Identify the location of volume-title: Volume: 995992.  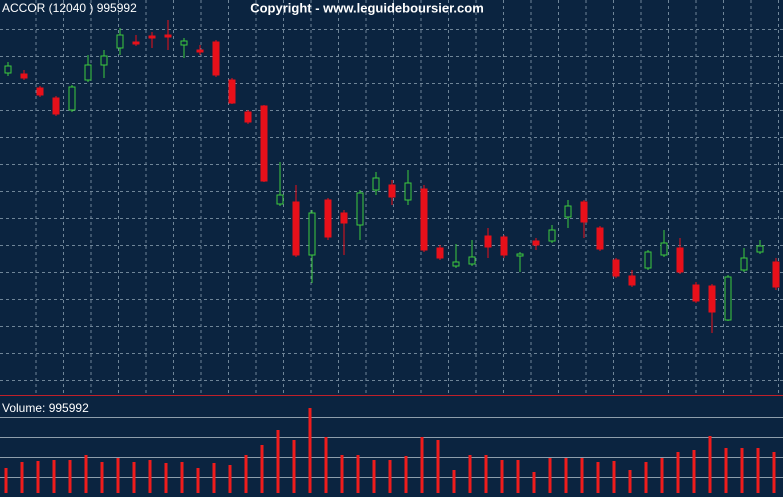
(45, 408).